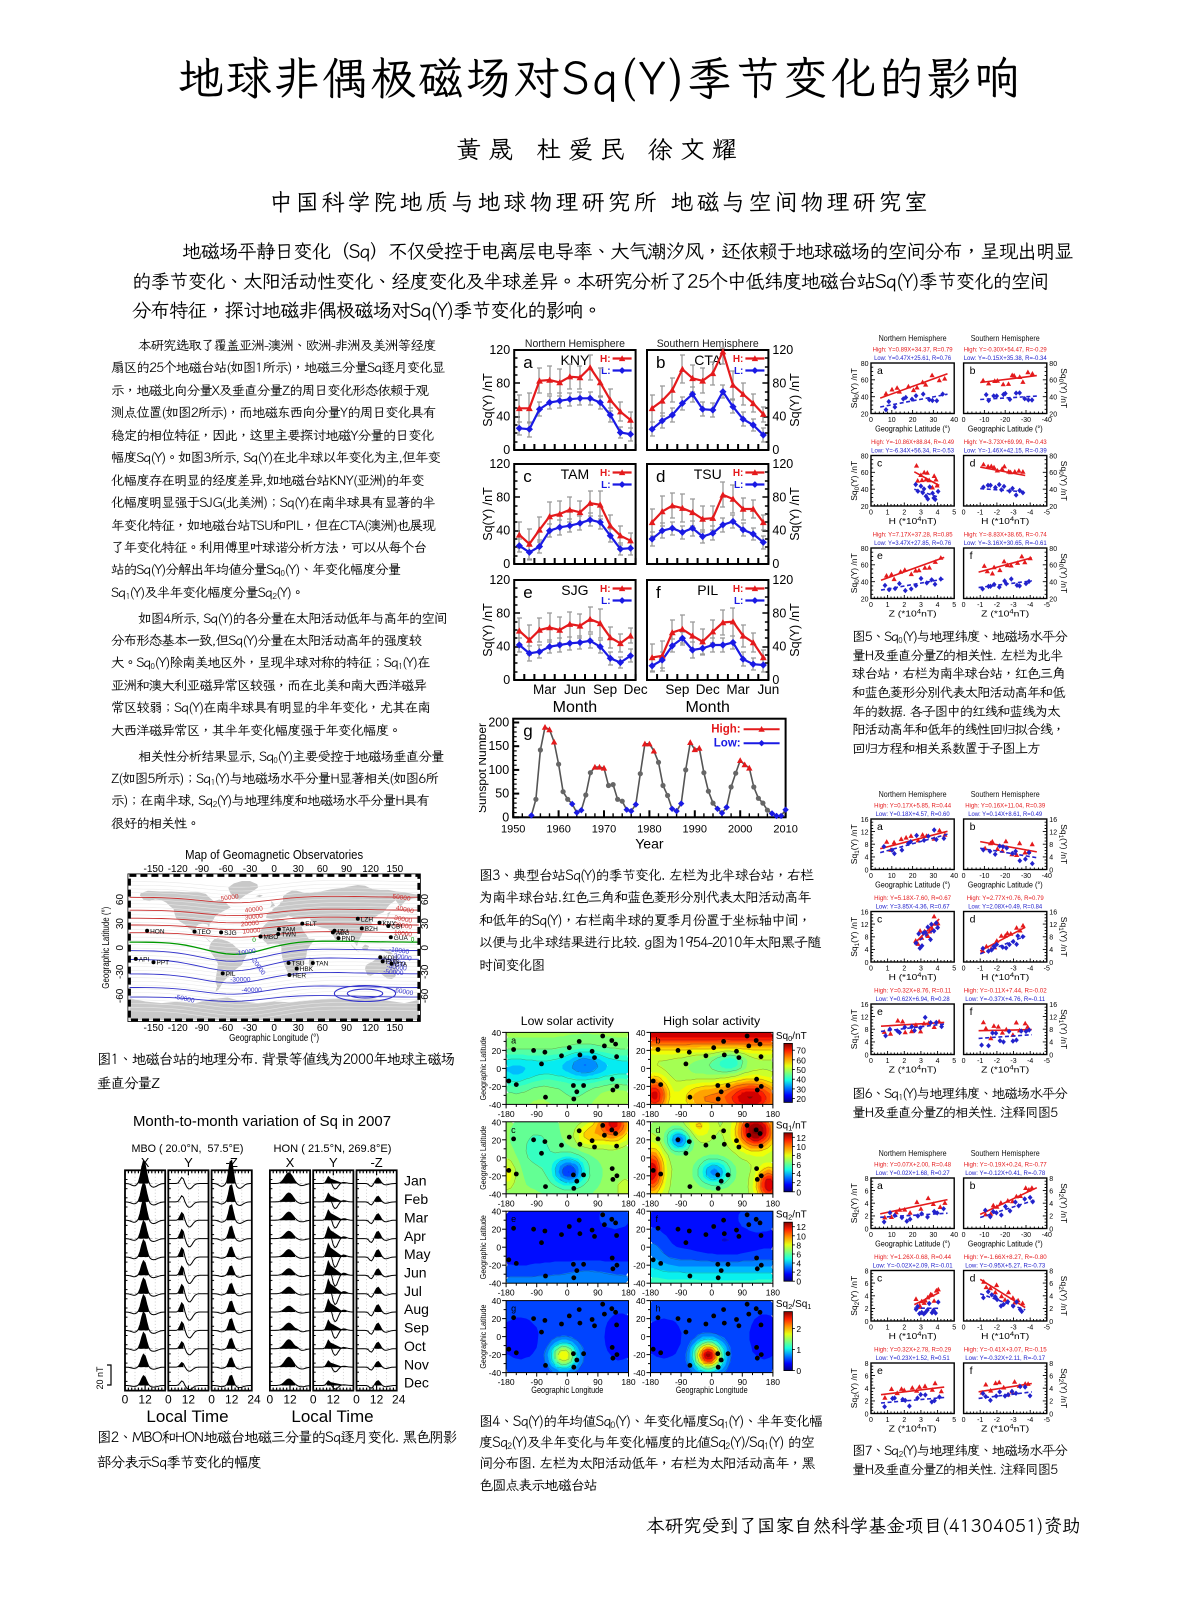 This screenshot has height=1600, width=1200. Describe the element at coordinates (984, 1235) in the screenshot. I see `svg-text: -10` at that location.